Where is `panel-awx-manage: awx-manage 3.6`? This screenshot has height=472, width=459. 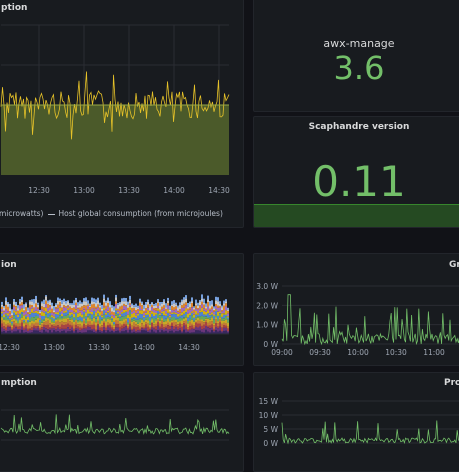
panel-awx-manage: awx-manage 3.6 is located at coordinates (356, 56).